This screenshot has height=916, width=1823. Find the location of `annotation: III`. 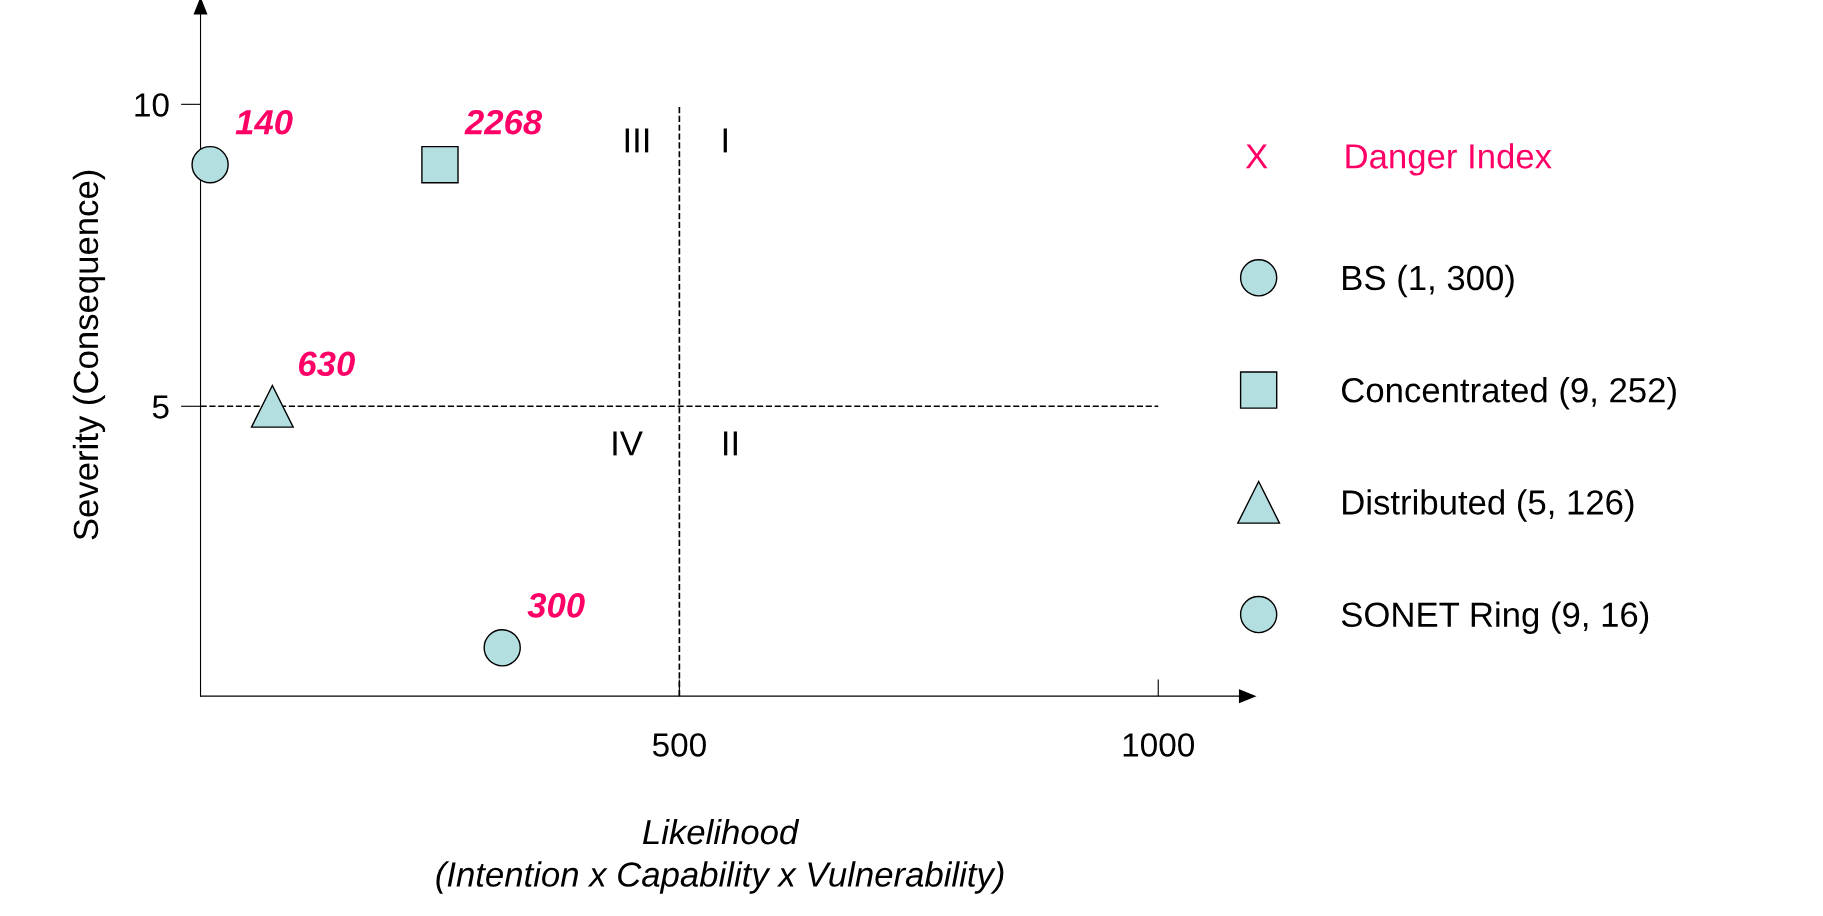

annotation: III is located at coordinates (637, 140).